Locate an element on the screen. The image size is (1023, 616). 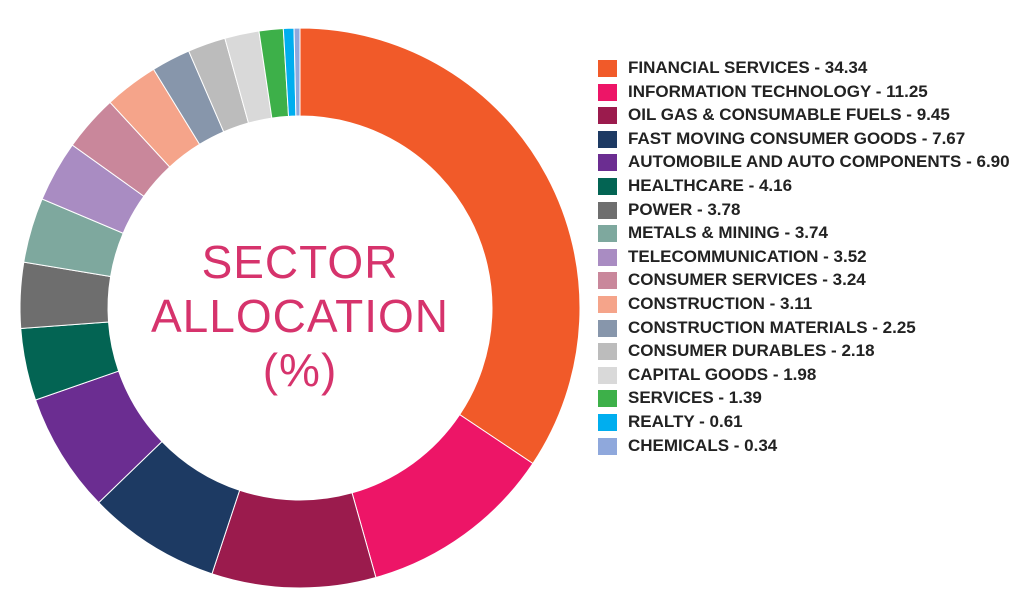
legend-label: INFORMATION TECHNOLOGY - 11.25 is located at coordinates (778, 91).